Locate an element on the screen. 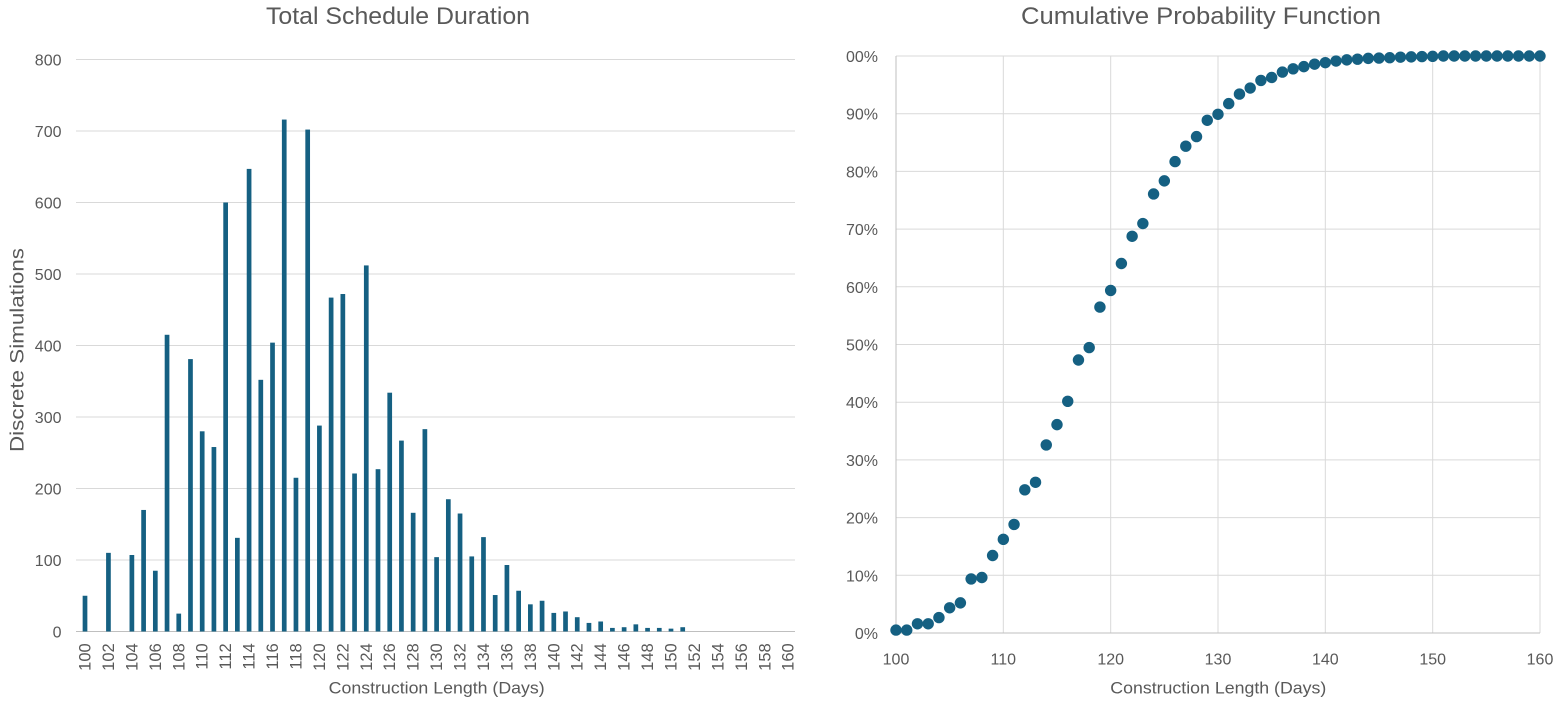  svg-text: 0% is located at coordinates (866, 634).